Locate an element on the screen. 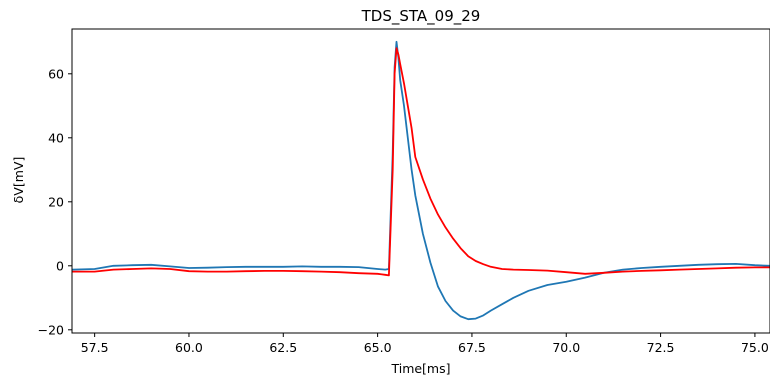 The image size is (770, 380). x-tick-label: 65.0 is located at coordinates (378, 347).